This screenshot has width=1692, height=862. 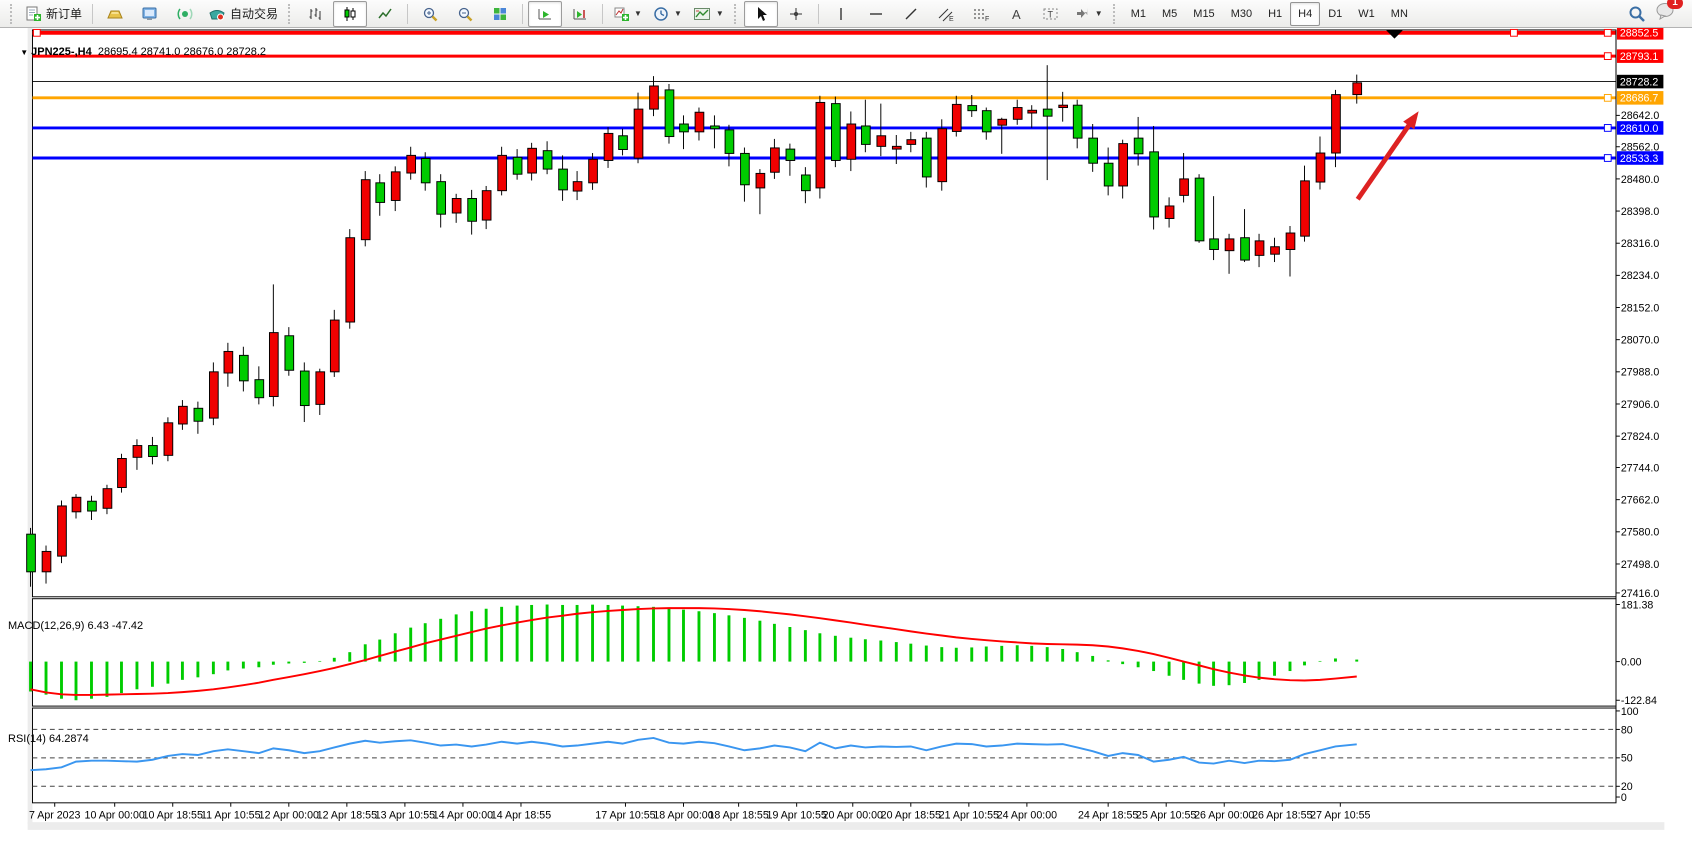 I want to click on time-axis-label: 18 Apr 18:55, so click(x=738, y=815).